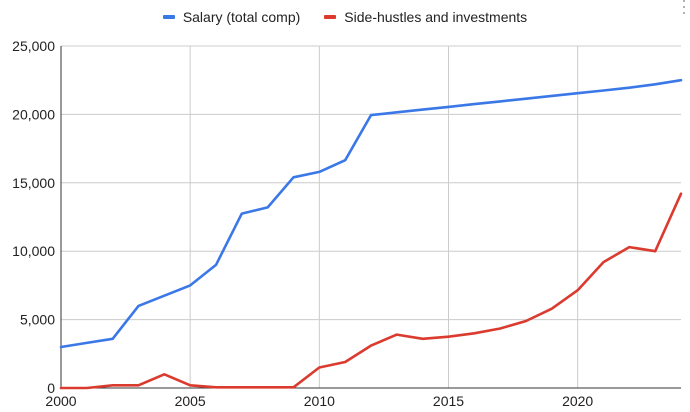  I want to click on x-tick-label: 2010, so click(319, 401).